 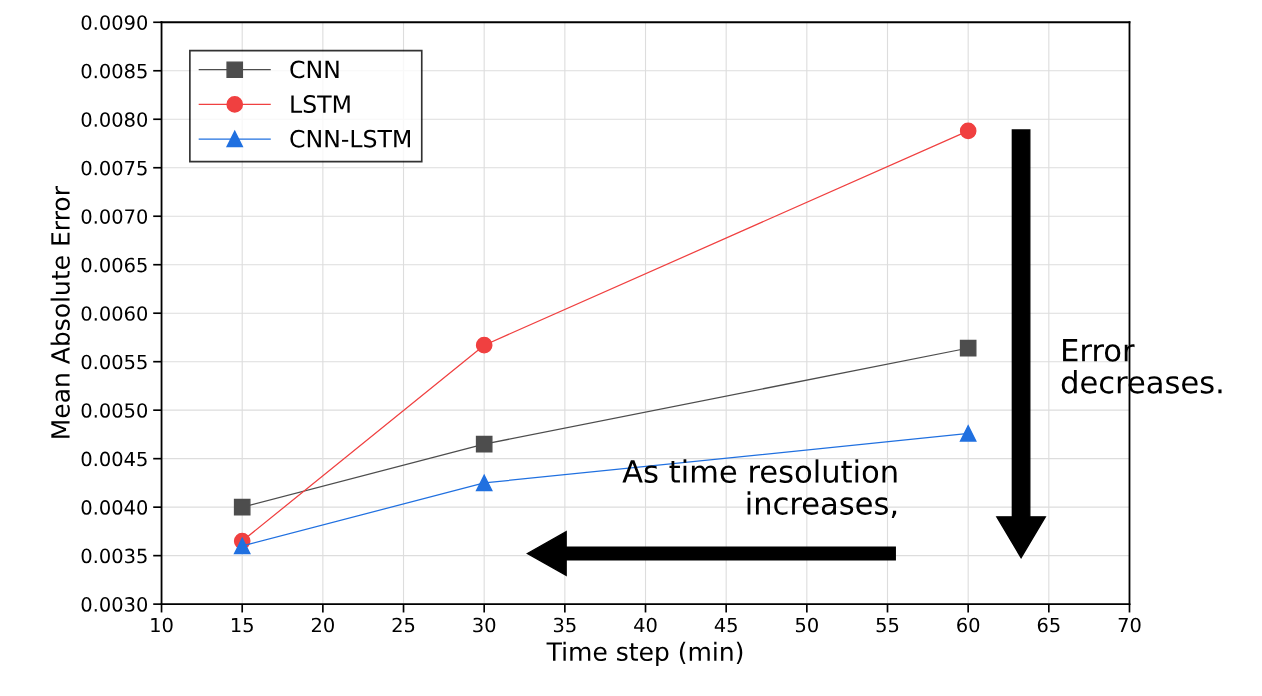 What do you see at coordinates (484, 625) in the screenshot?
I see `x-tick-label: 30` at bounding box center [484, 625].